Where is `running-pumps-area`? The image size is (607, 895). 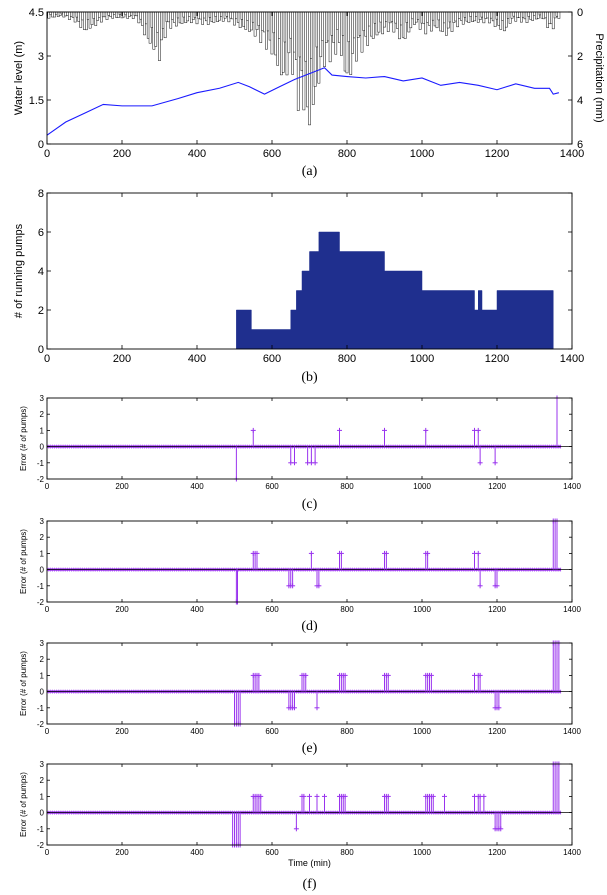 running-pumps-area is located at coordinates (395, 290).